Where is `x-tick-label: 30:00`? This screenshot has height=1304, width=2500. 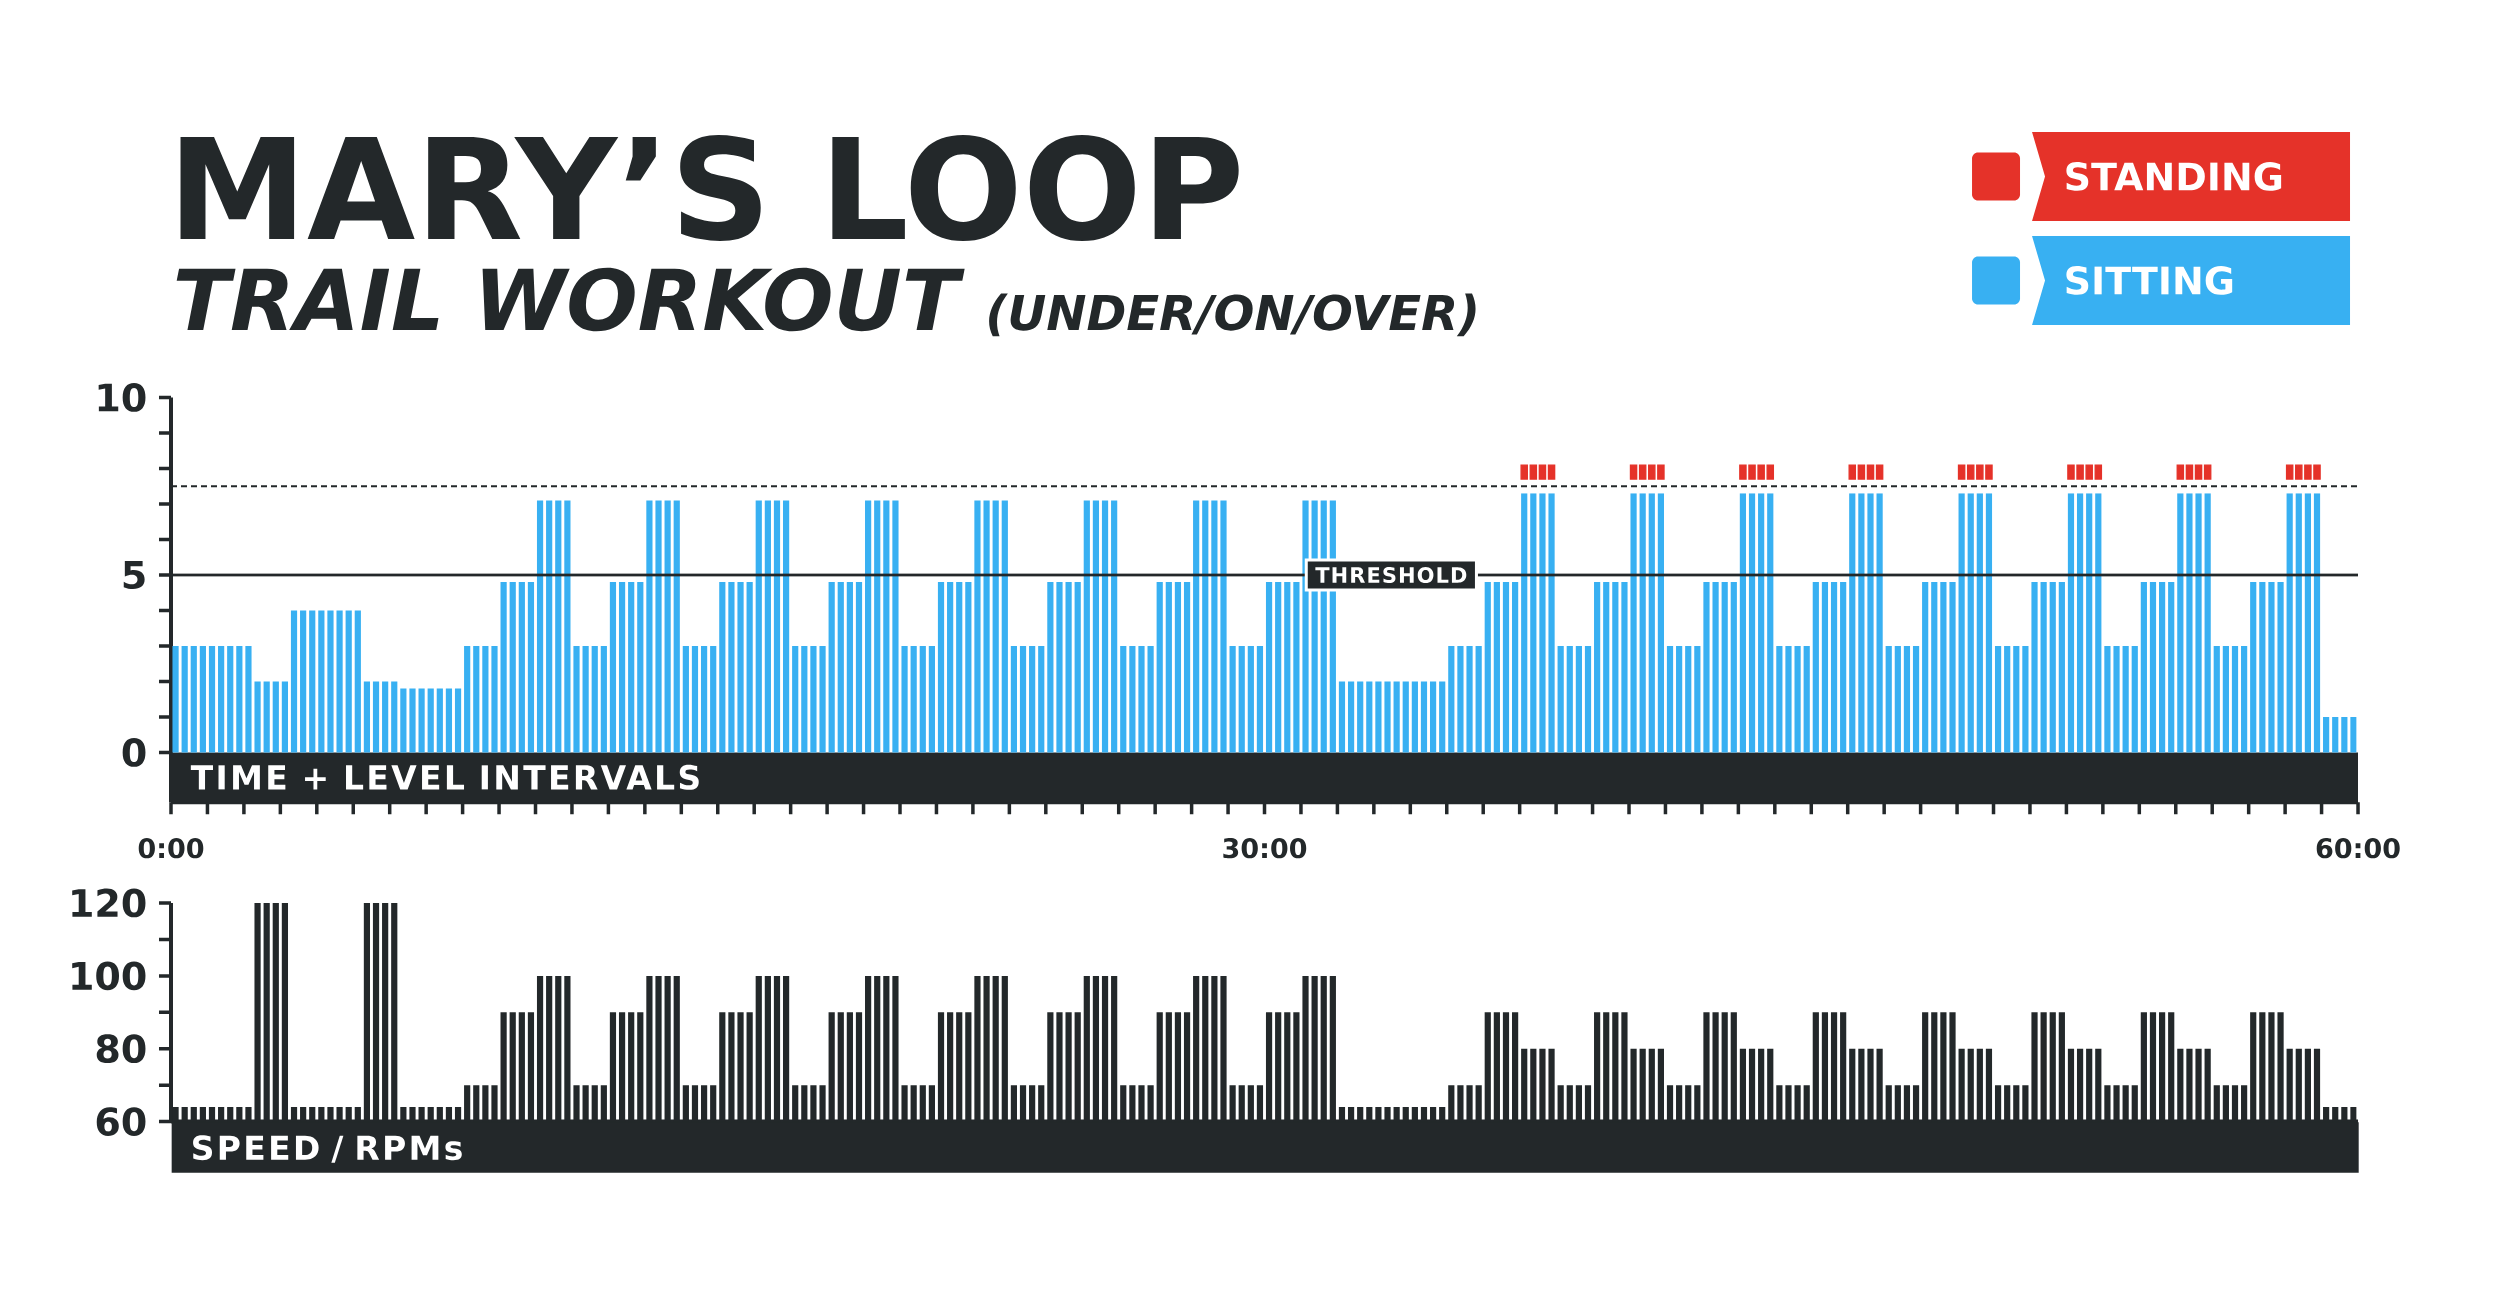
x-tick-label: 30:00 is located at coordinates (1265, 848).